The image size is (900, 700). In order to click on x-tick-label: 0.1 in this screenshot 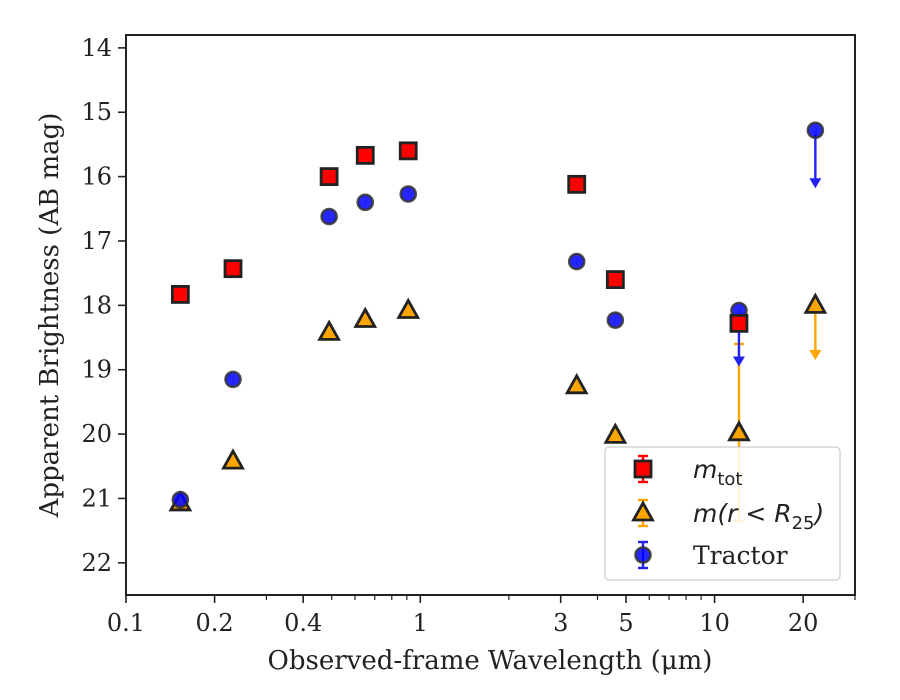, I will do `click(126, 623)`.